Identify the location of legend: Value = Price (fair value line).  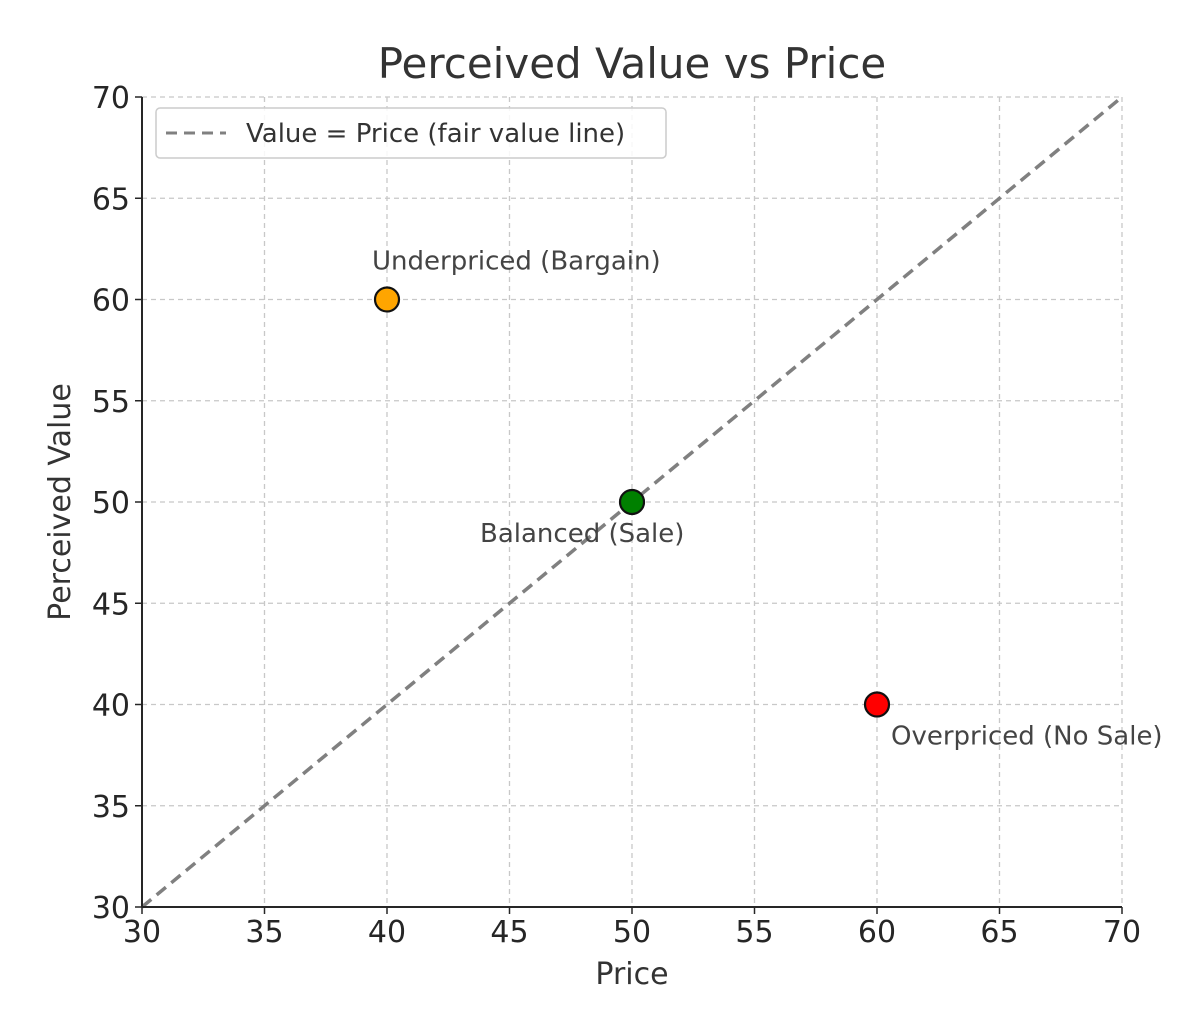
(411, 133).